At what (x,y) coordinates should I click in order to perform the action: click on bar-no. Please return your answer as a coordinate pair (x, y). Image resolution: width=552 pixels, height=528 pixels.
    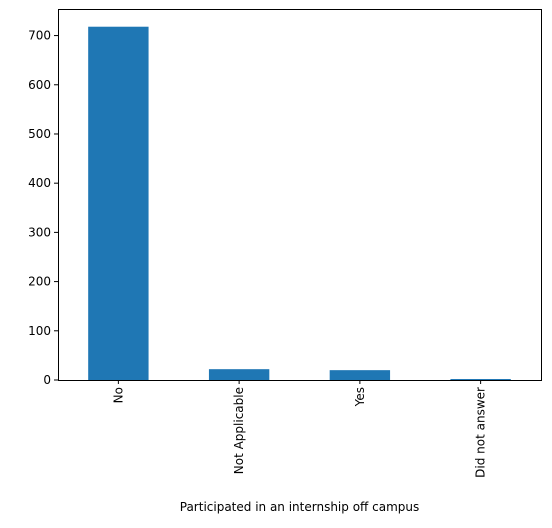
    Looking at the image, I should click on (118, 203).